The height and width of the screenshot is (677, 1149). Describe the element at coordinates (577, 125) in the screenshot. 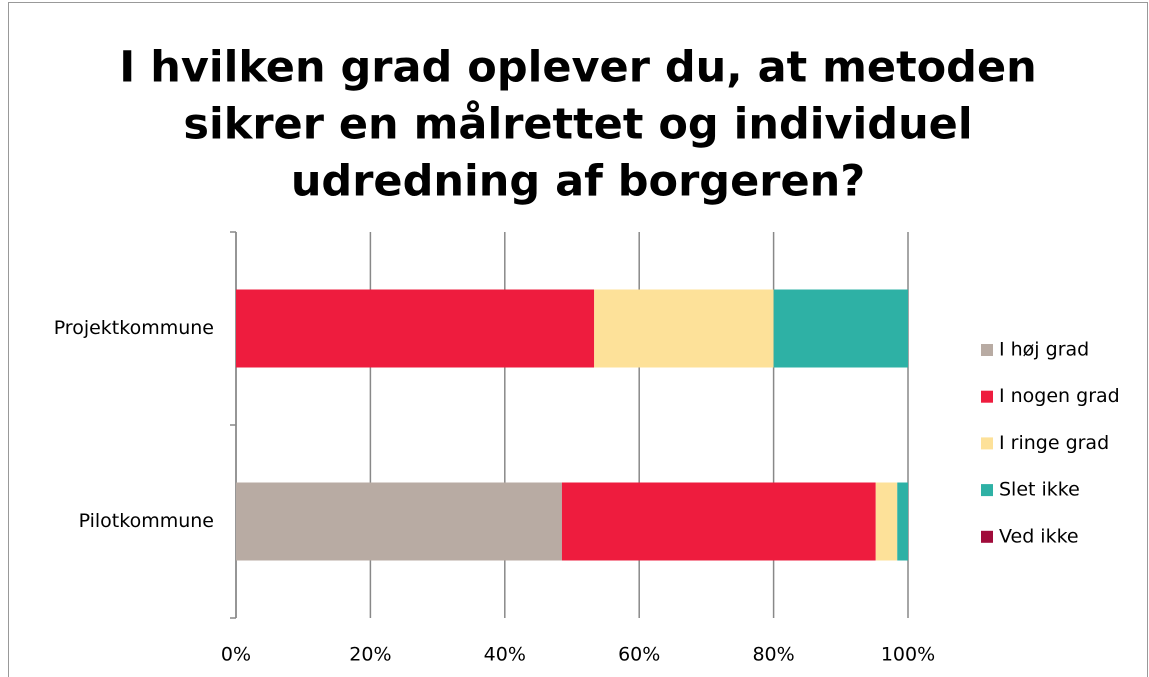

I see `chart-title: sikrer en målrettet og individuel` at that location.